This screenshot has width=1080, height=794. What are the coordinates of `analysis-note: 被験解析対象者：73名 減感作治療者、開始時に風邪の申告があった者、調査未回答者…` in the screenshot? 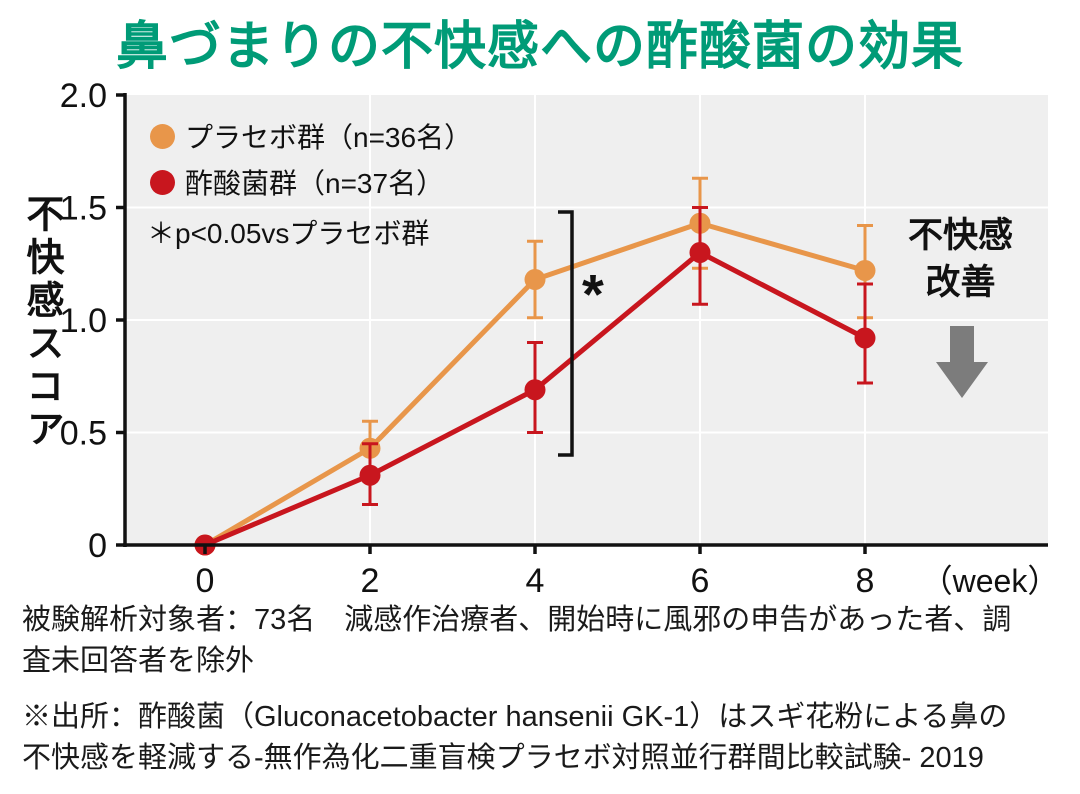 It's located at (517, 641).